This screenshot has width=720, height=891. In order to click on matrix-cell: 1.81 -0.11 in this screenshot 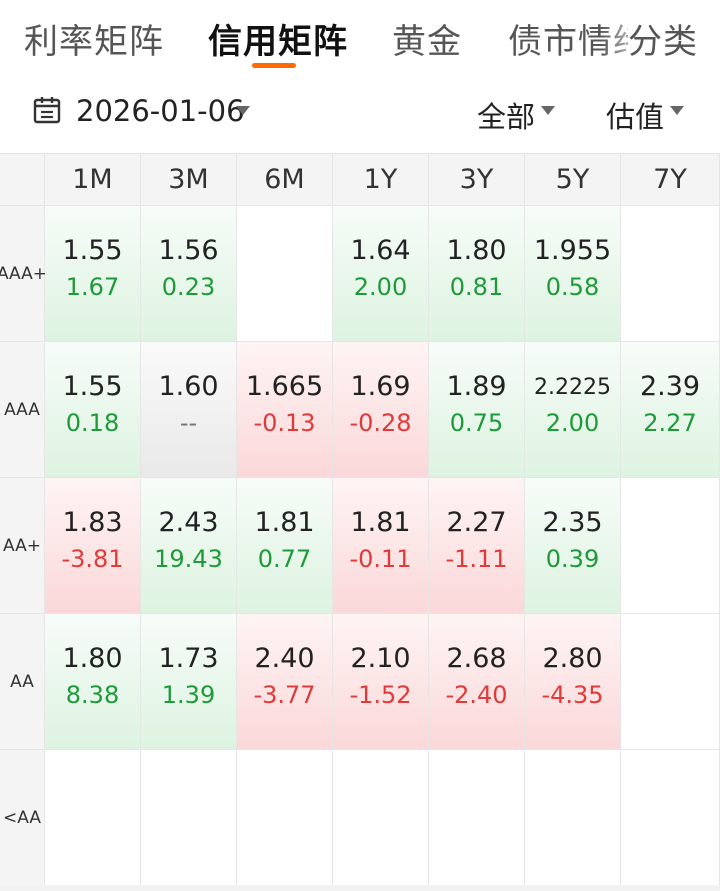, I will do `click(381, 546)`.